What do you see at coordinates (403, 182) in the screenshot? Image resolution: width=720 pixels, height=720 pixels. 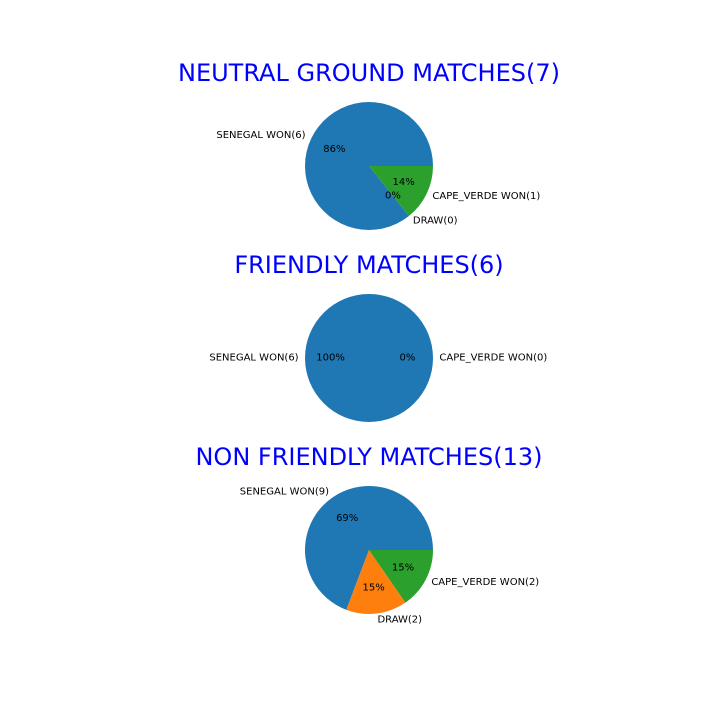 I see `slice-percent-cape-verde-won: 14%` at bounding box center [403, 182].